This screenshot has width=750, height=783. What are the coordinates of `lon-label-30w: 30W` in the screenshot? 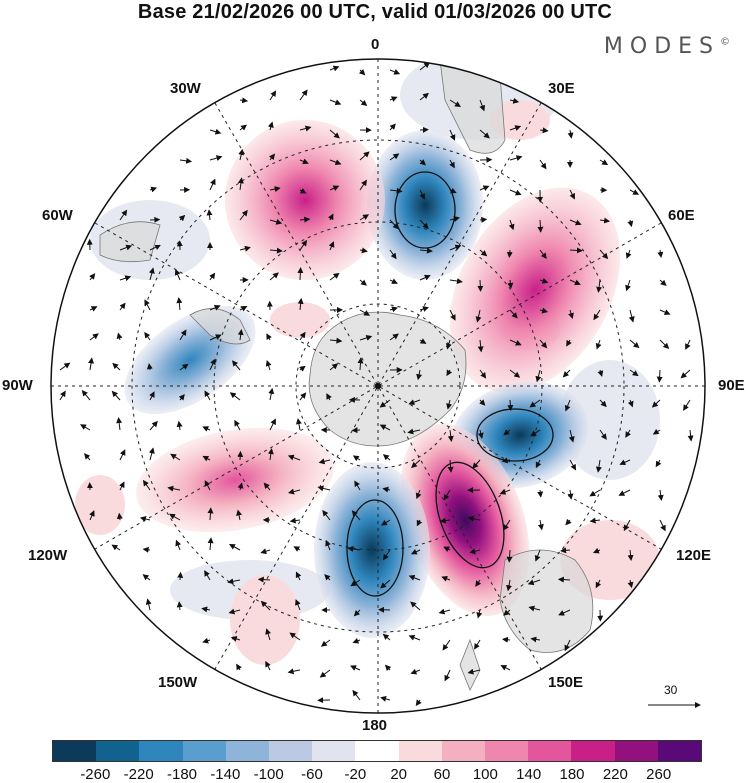 It's located at (185, 88).